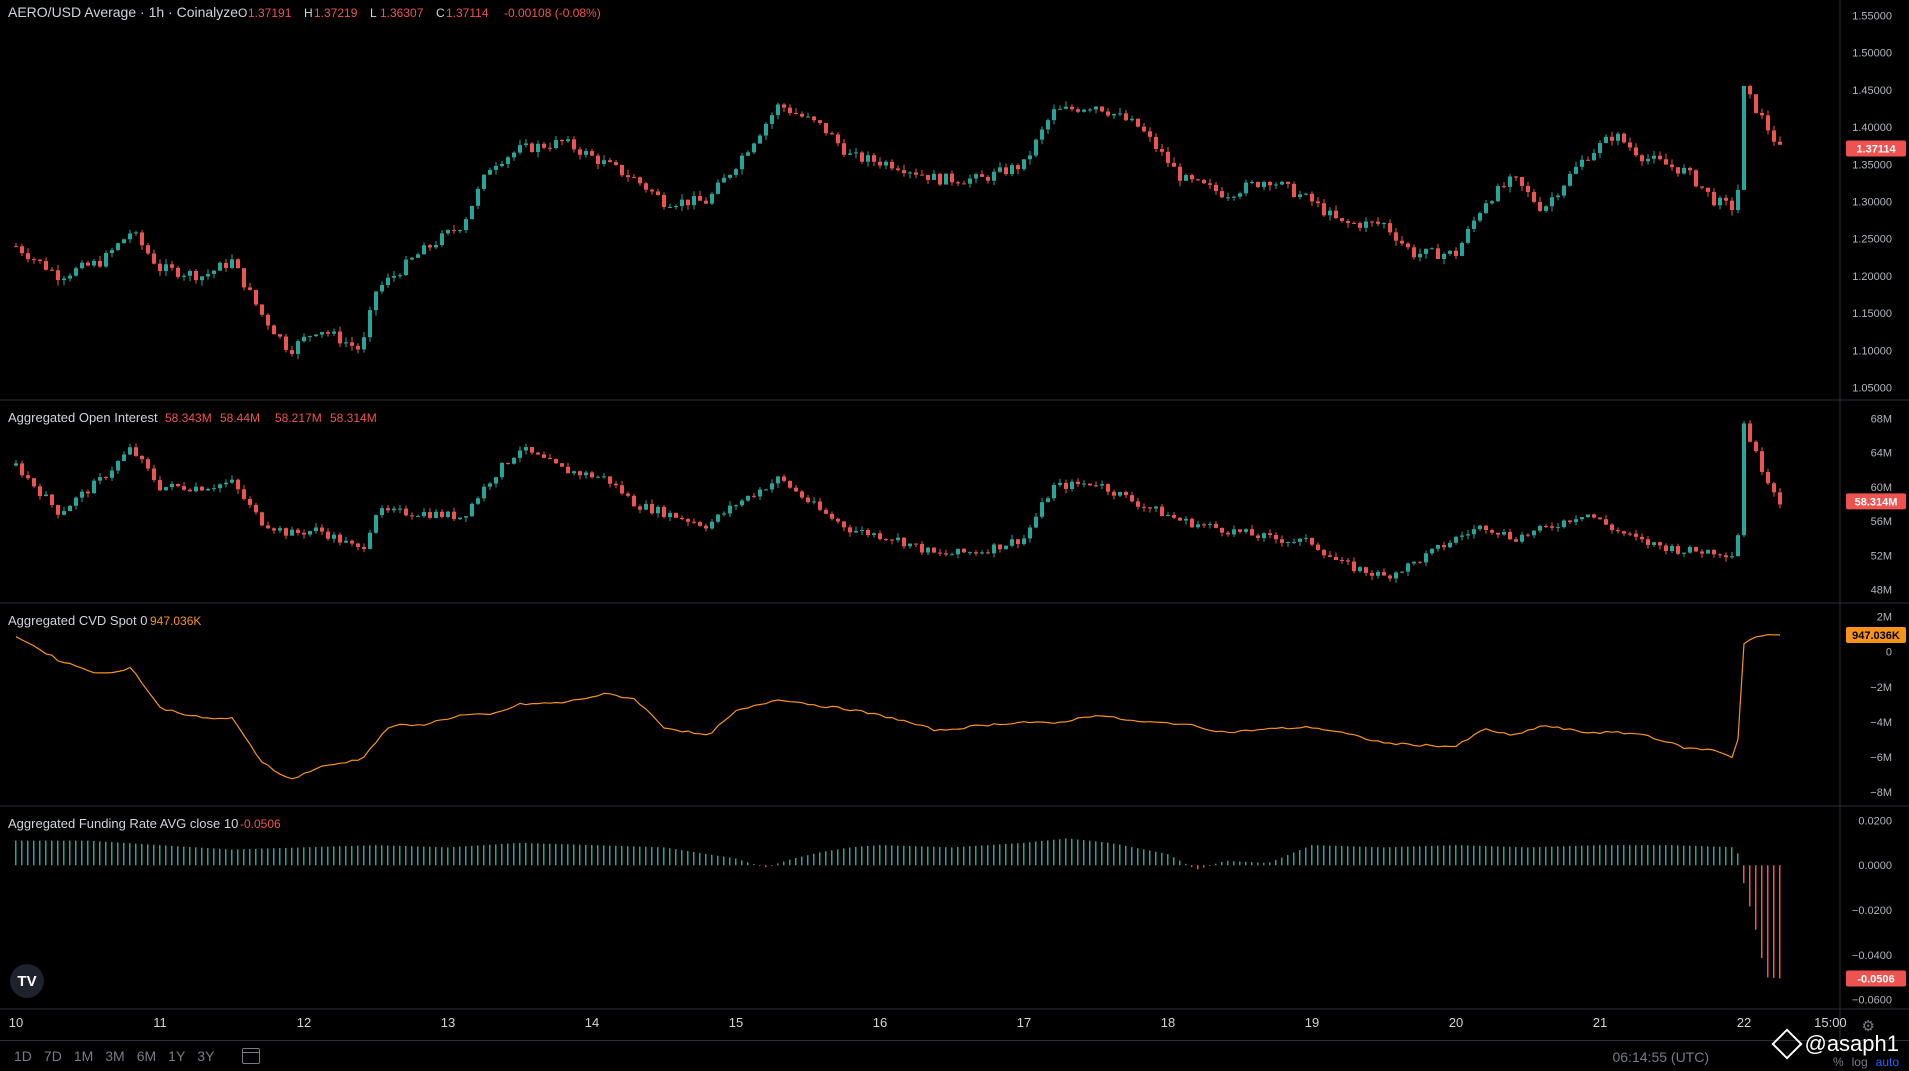 The height and width of the screenshot is (1071, 1909). I want to click on percent-scale-toggle: %, so click(1838, 1062).